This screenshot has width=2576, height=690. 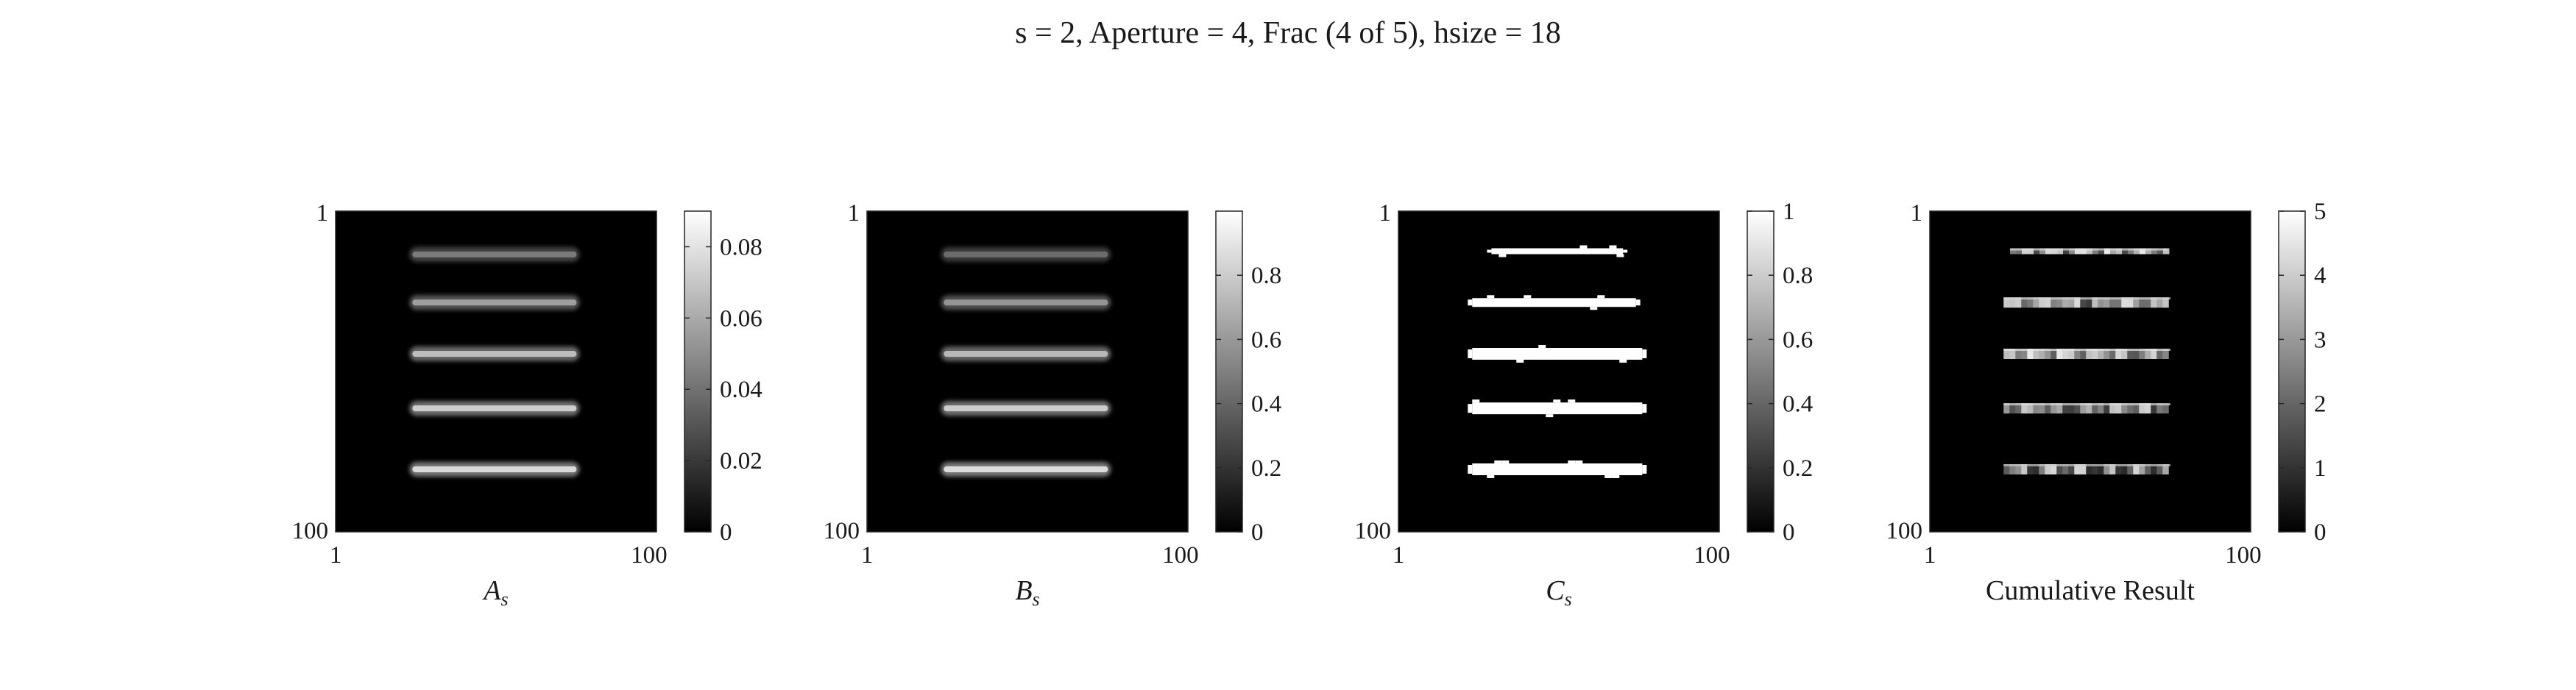 I want to click on colorbar-tick-label: 0.06, so click(x=741, y=318).